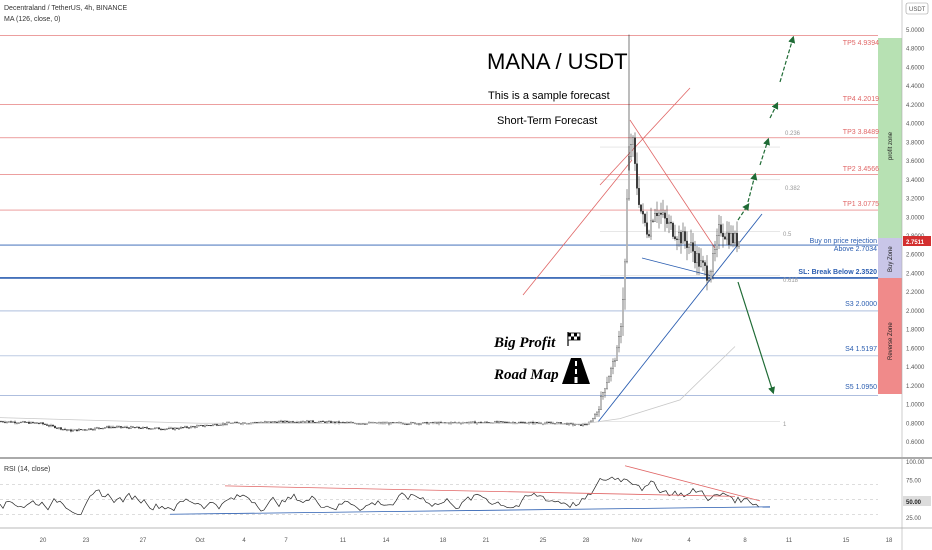 This screenshot has width=932, height=550. Describe the element at coordinates (470, 510) in the screenshot. I see `rsi-support-line` at that location.